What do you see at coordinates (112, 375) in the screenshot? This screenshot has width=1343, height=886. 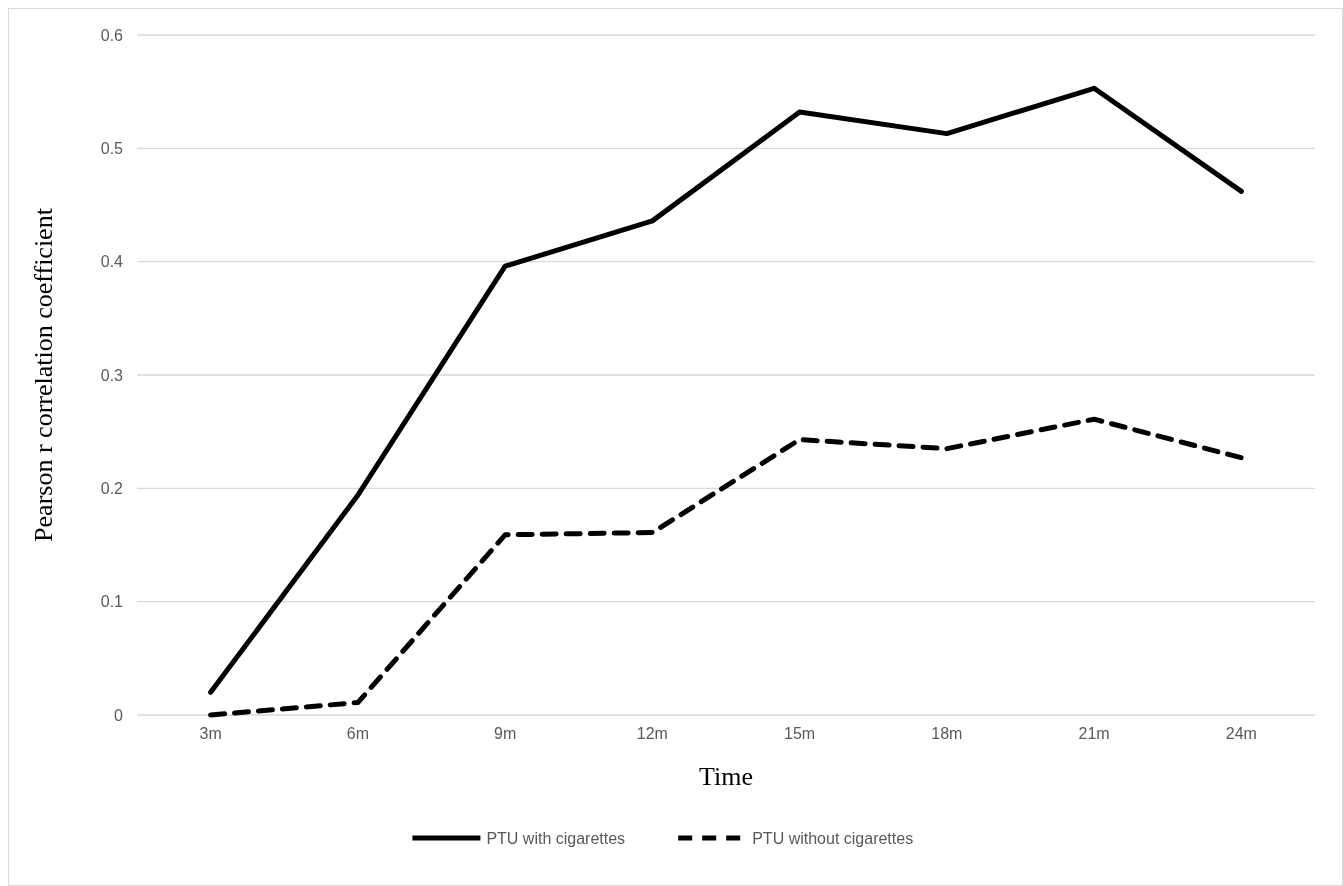 I see `y-tick-label: 0.3` at bounding box center [112, 375].